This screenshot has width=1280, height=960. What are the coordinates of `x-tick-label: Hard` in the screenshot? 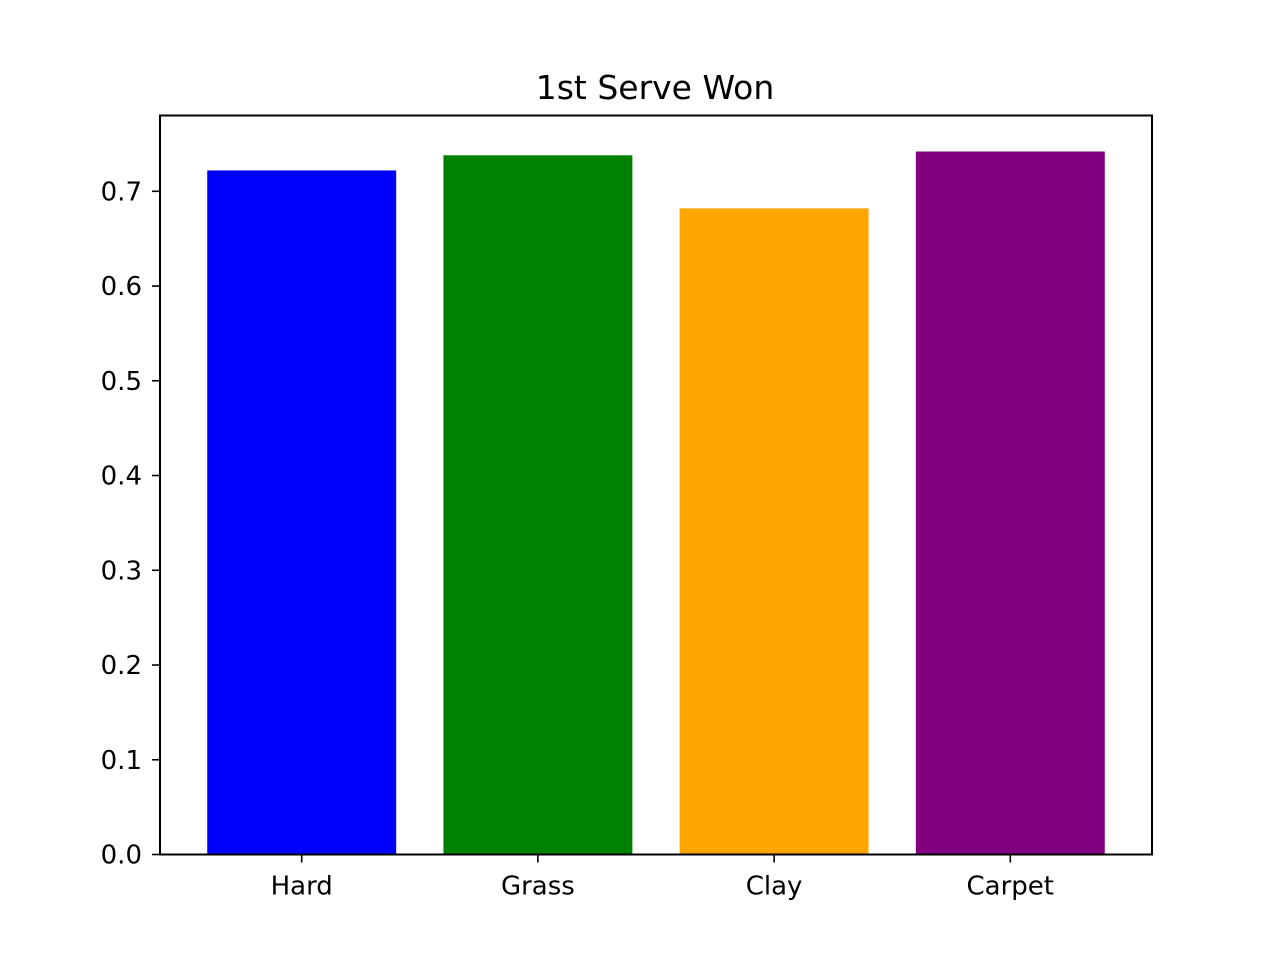 It's located at (302, 887).